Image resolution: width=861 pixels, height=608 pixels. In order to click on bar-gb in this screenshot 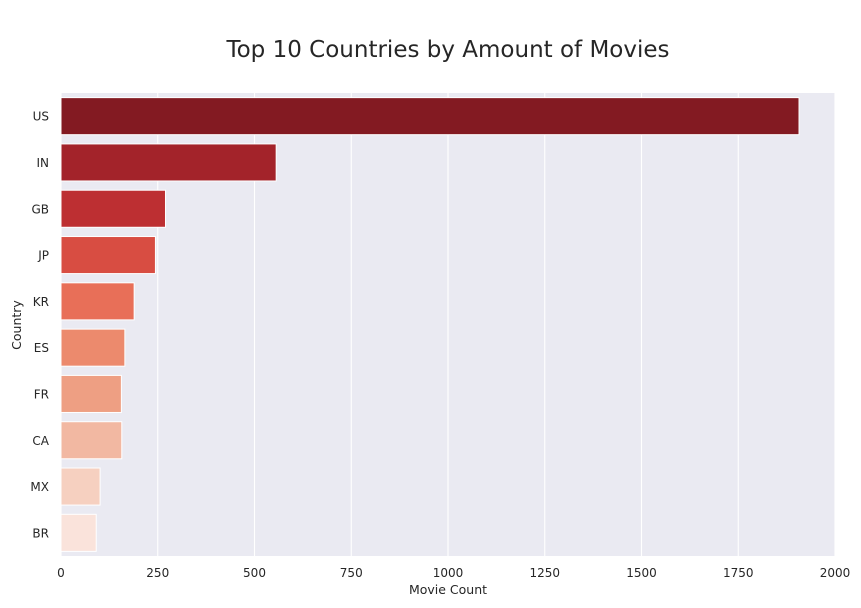, I will do `click(113, 208)`.